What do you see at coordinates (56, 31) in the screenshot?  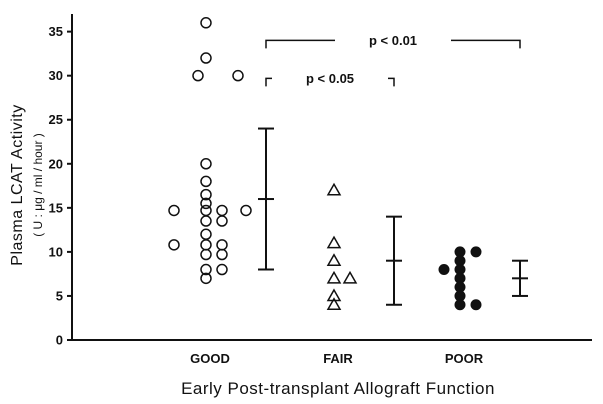 I see `y-tick-label-35: 35` at bounding box center [56, 31].